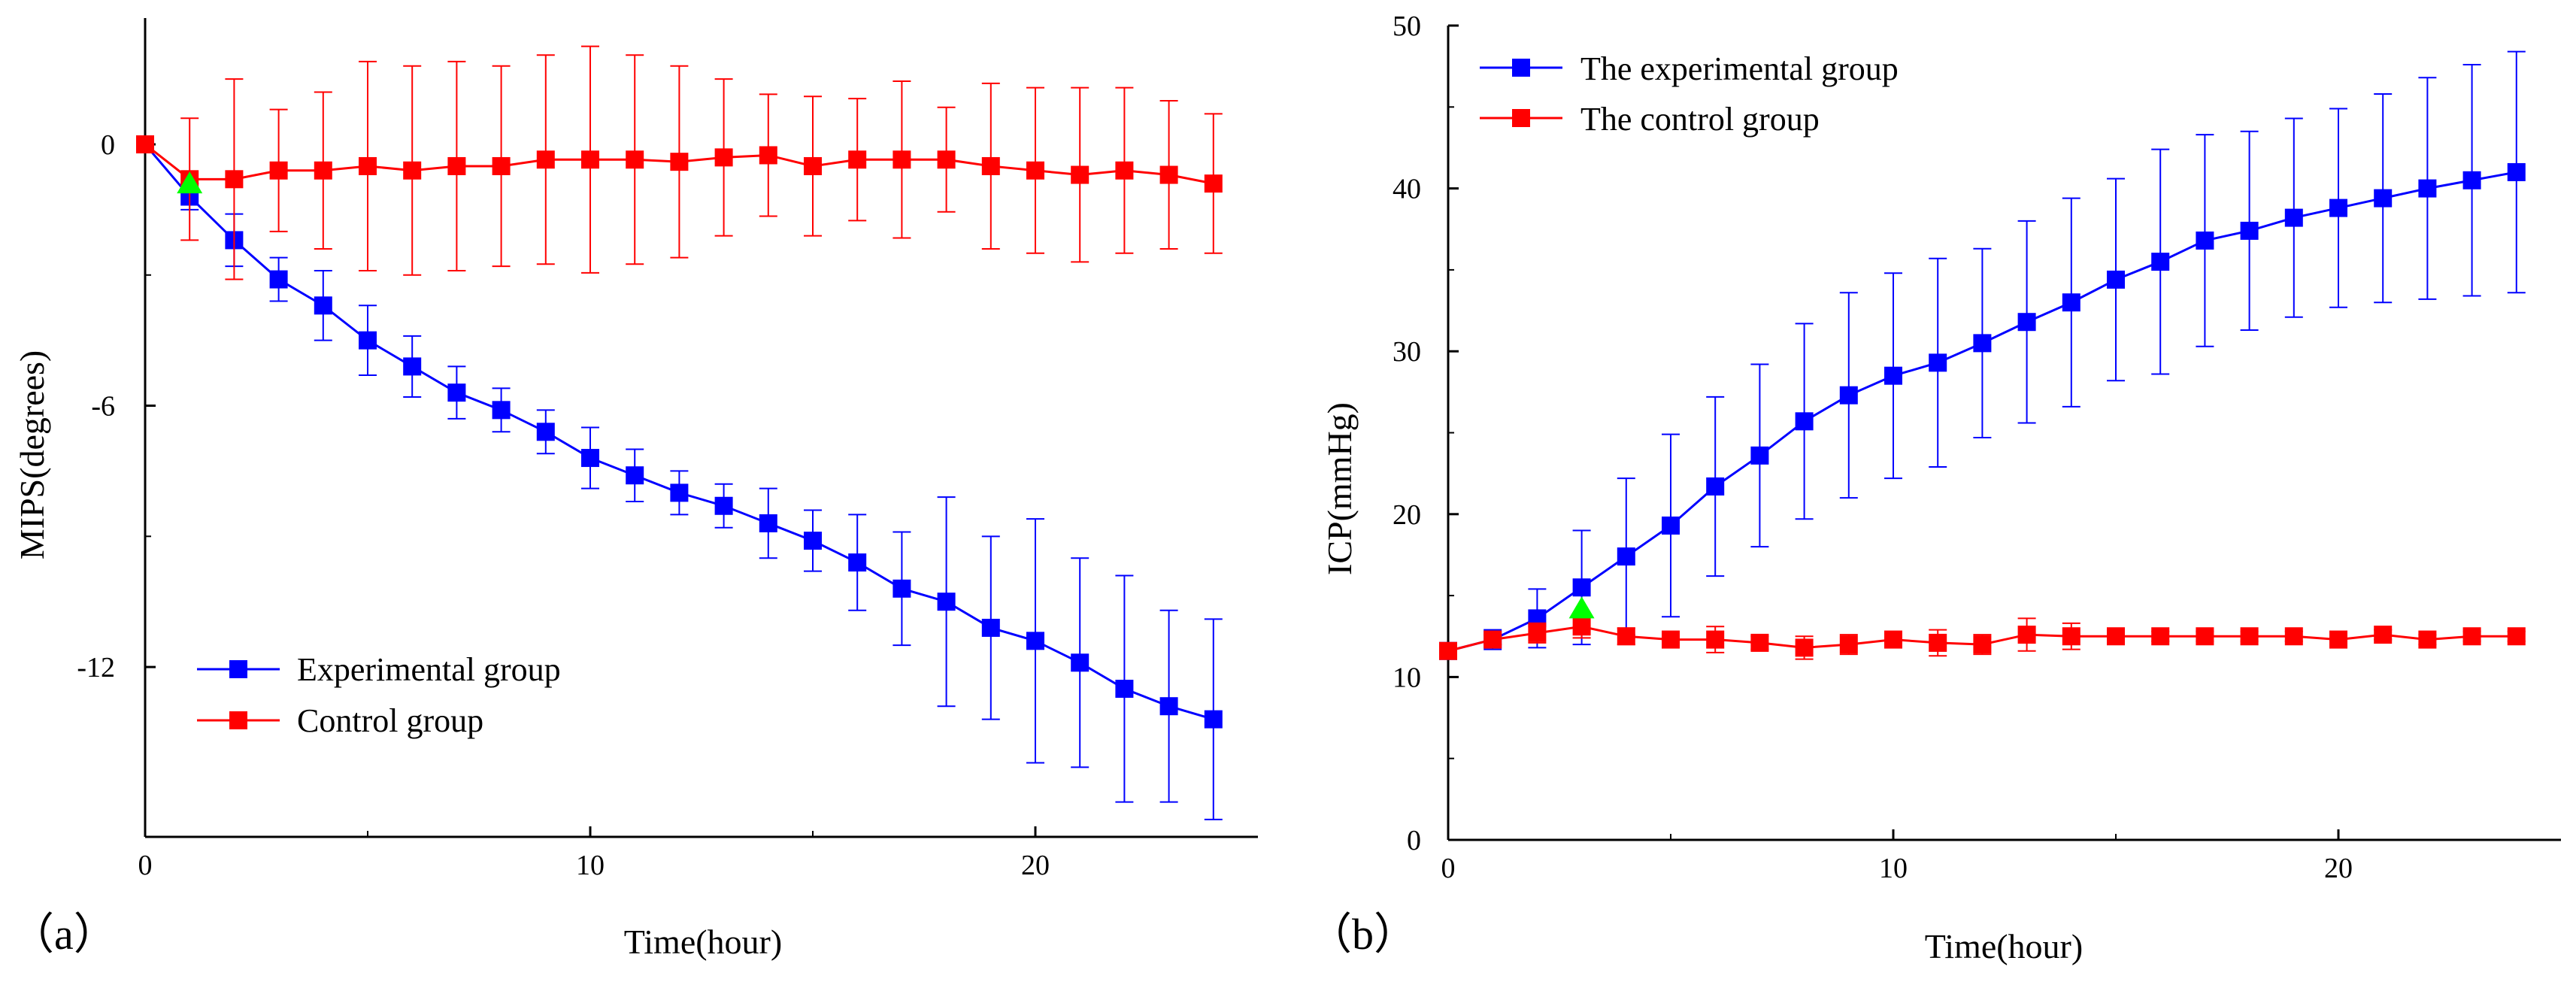 Image resolution: width=2576 pixels, height=985 pixels. What do you see at coordinates (96, 667) in the screenshot?
I see `y-tick-label: -12` at bounding box center [96, 667].